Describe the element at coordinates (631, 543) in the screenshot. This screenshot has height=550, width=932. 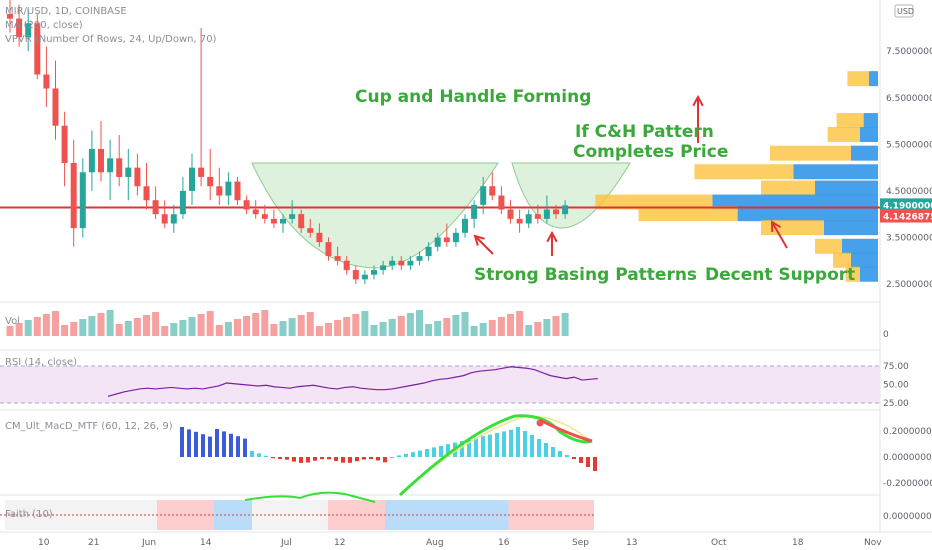
I see `time-tick-label: 13` at that location.